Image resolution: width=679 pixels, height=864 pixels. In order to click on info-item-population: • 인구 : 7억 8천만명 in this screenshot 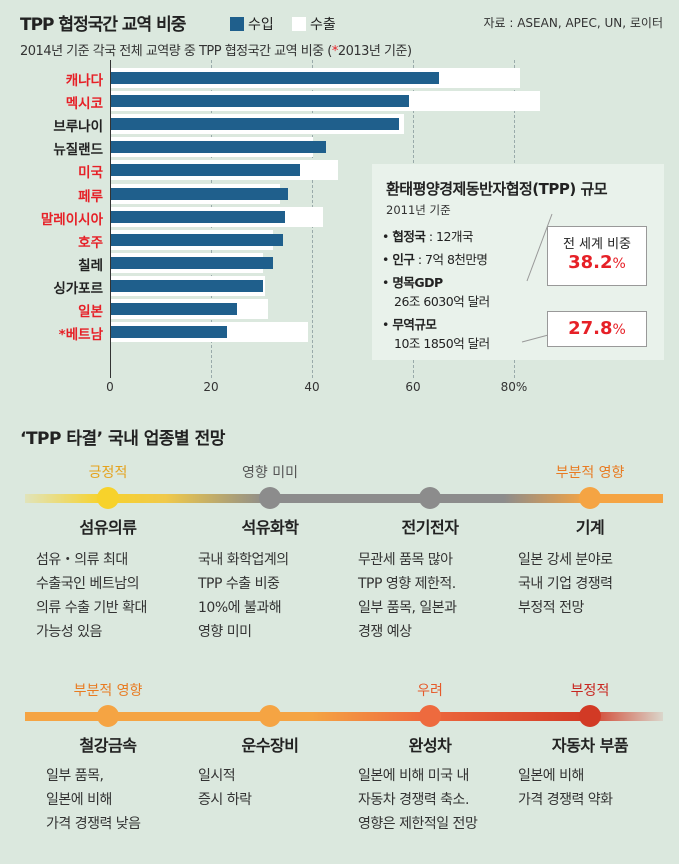, I will do `click(435, 258)`.